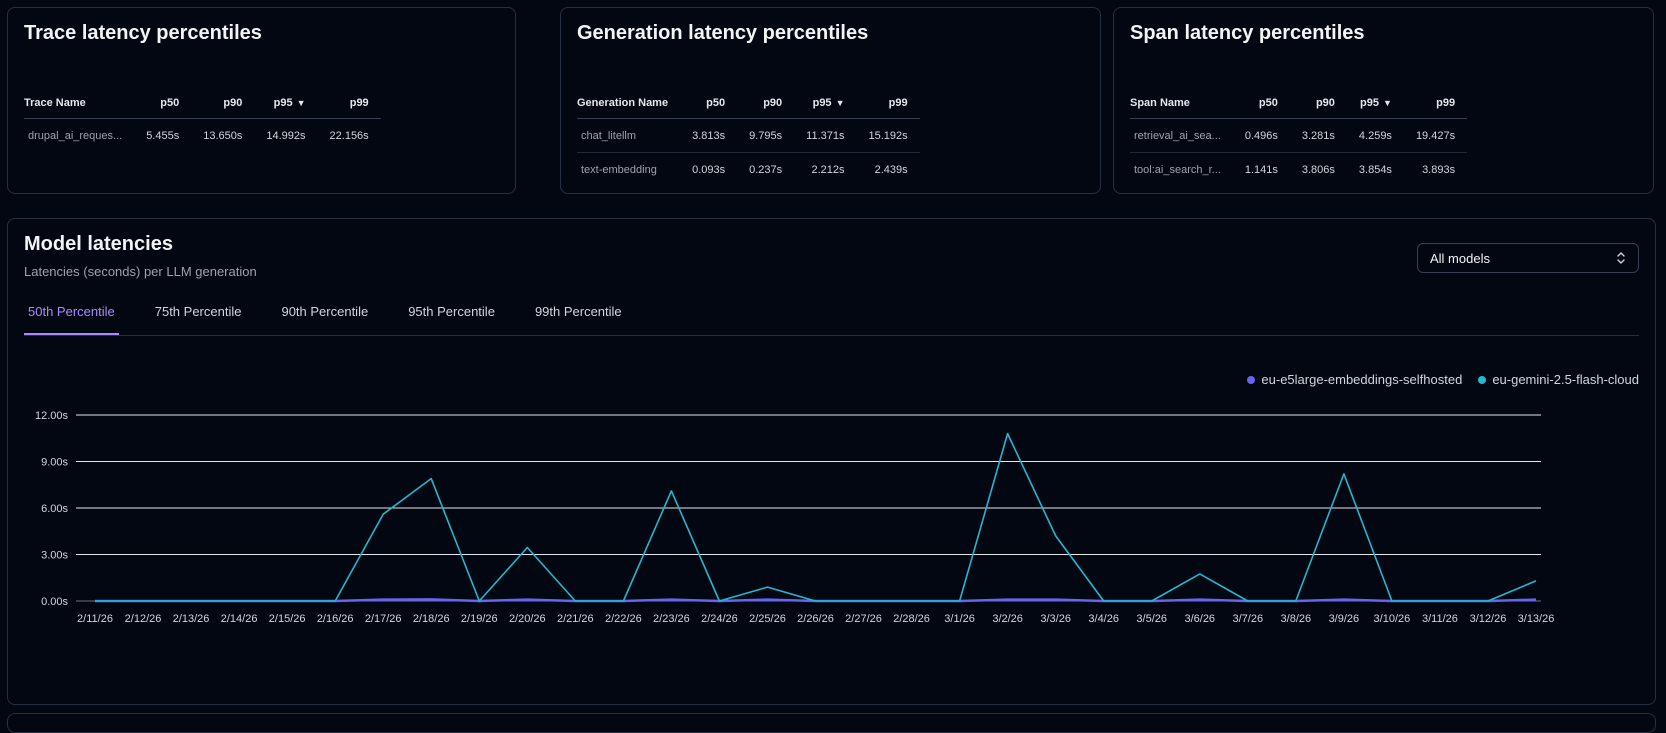 The width and height of the screenshot is (1666, 733). I want to click on x-tick-label: 3/4/26, so click(1103, 619).